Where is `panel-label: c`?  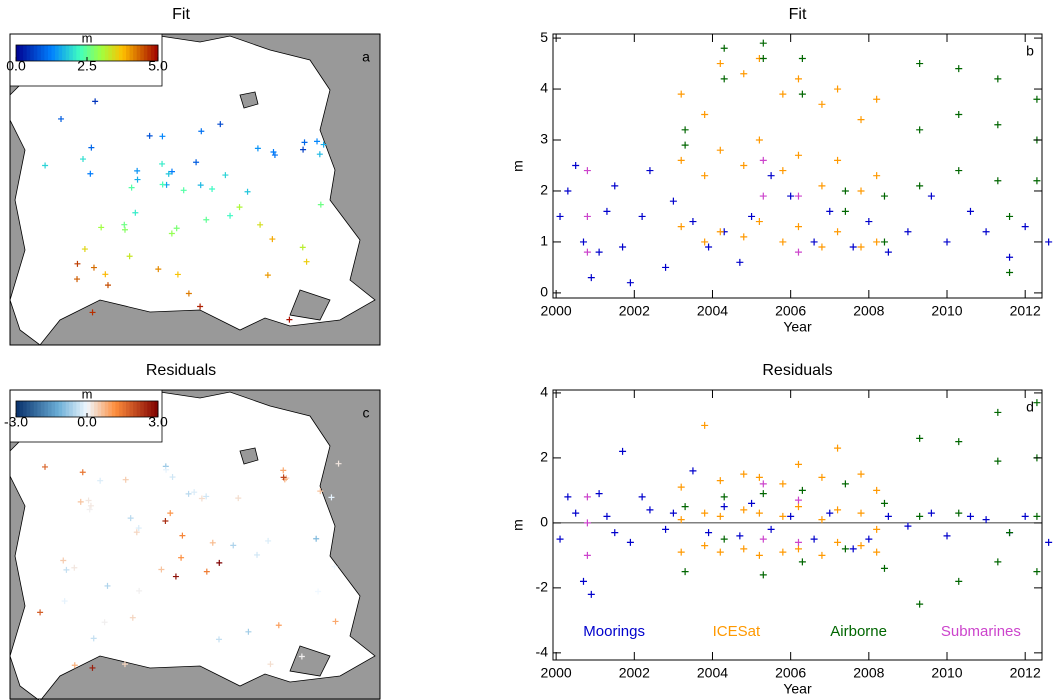 panel-label: c is located at coordinates (366, 413).